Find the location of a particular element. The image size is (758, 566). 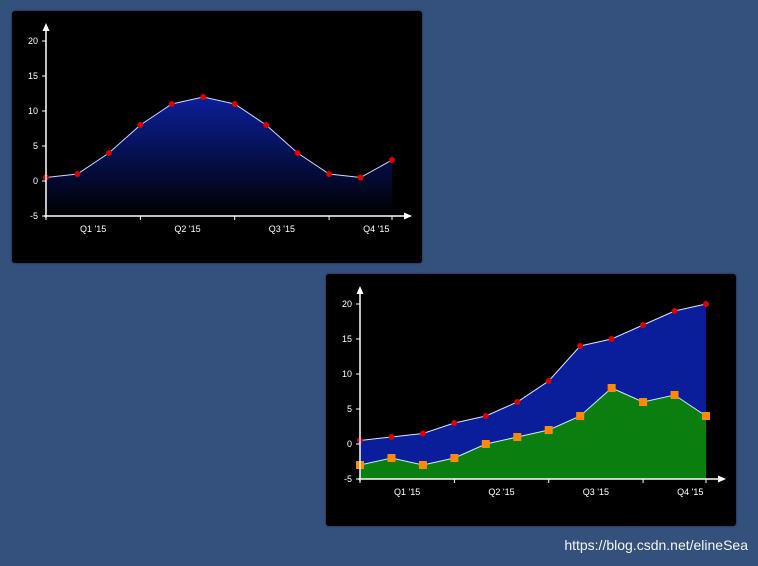

watermark-text: https://blog.csdn.net/elineSea is located at coordinates (656, 545).